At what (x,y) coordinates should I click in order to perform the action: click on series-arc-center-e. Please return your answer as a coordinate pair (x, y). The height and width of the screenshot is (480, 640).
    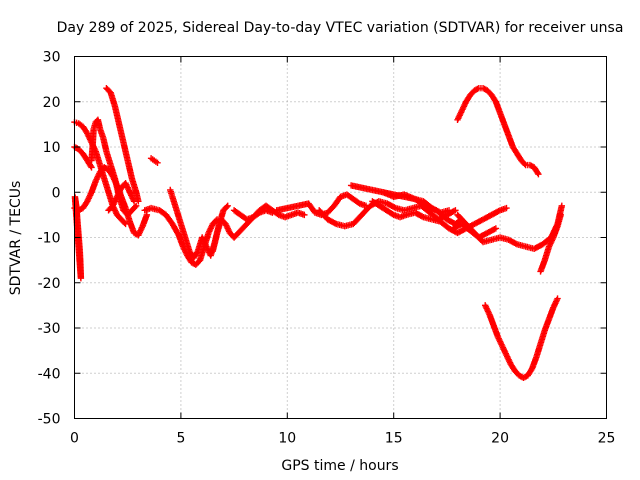
    Looking at the image, I should click on (422, 208).